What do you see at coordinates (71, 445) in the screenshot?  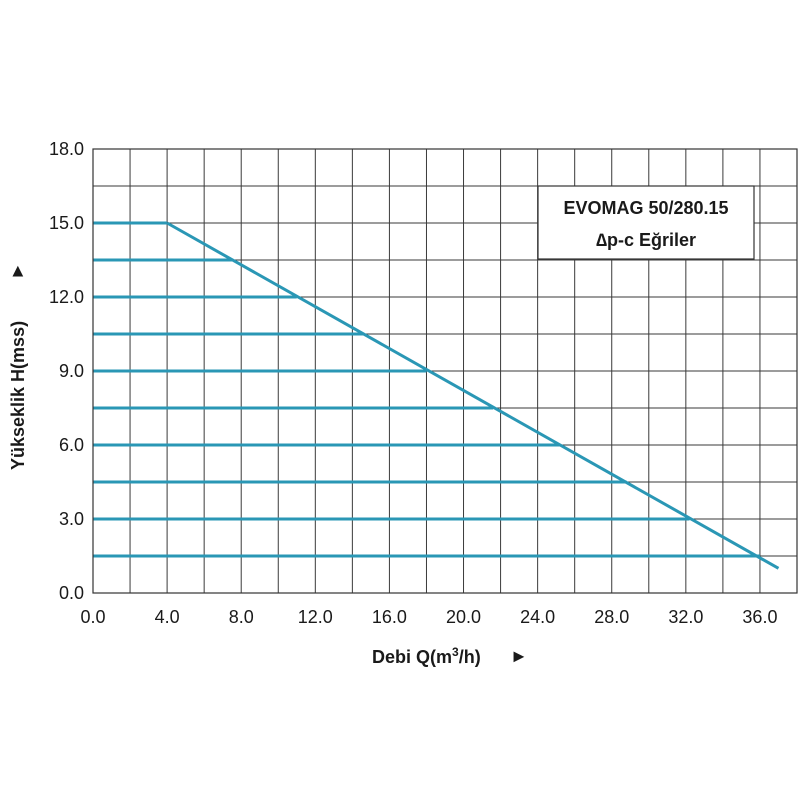 I see `y-tick-label: 6.0` at bounding box center [71, 445].